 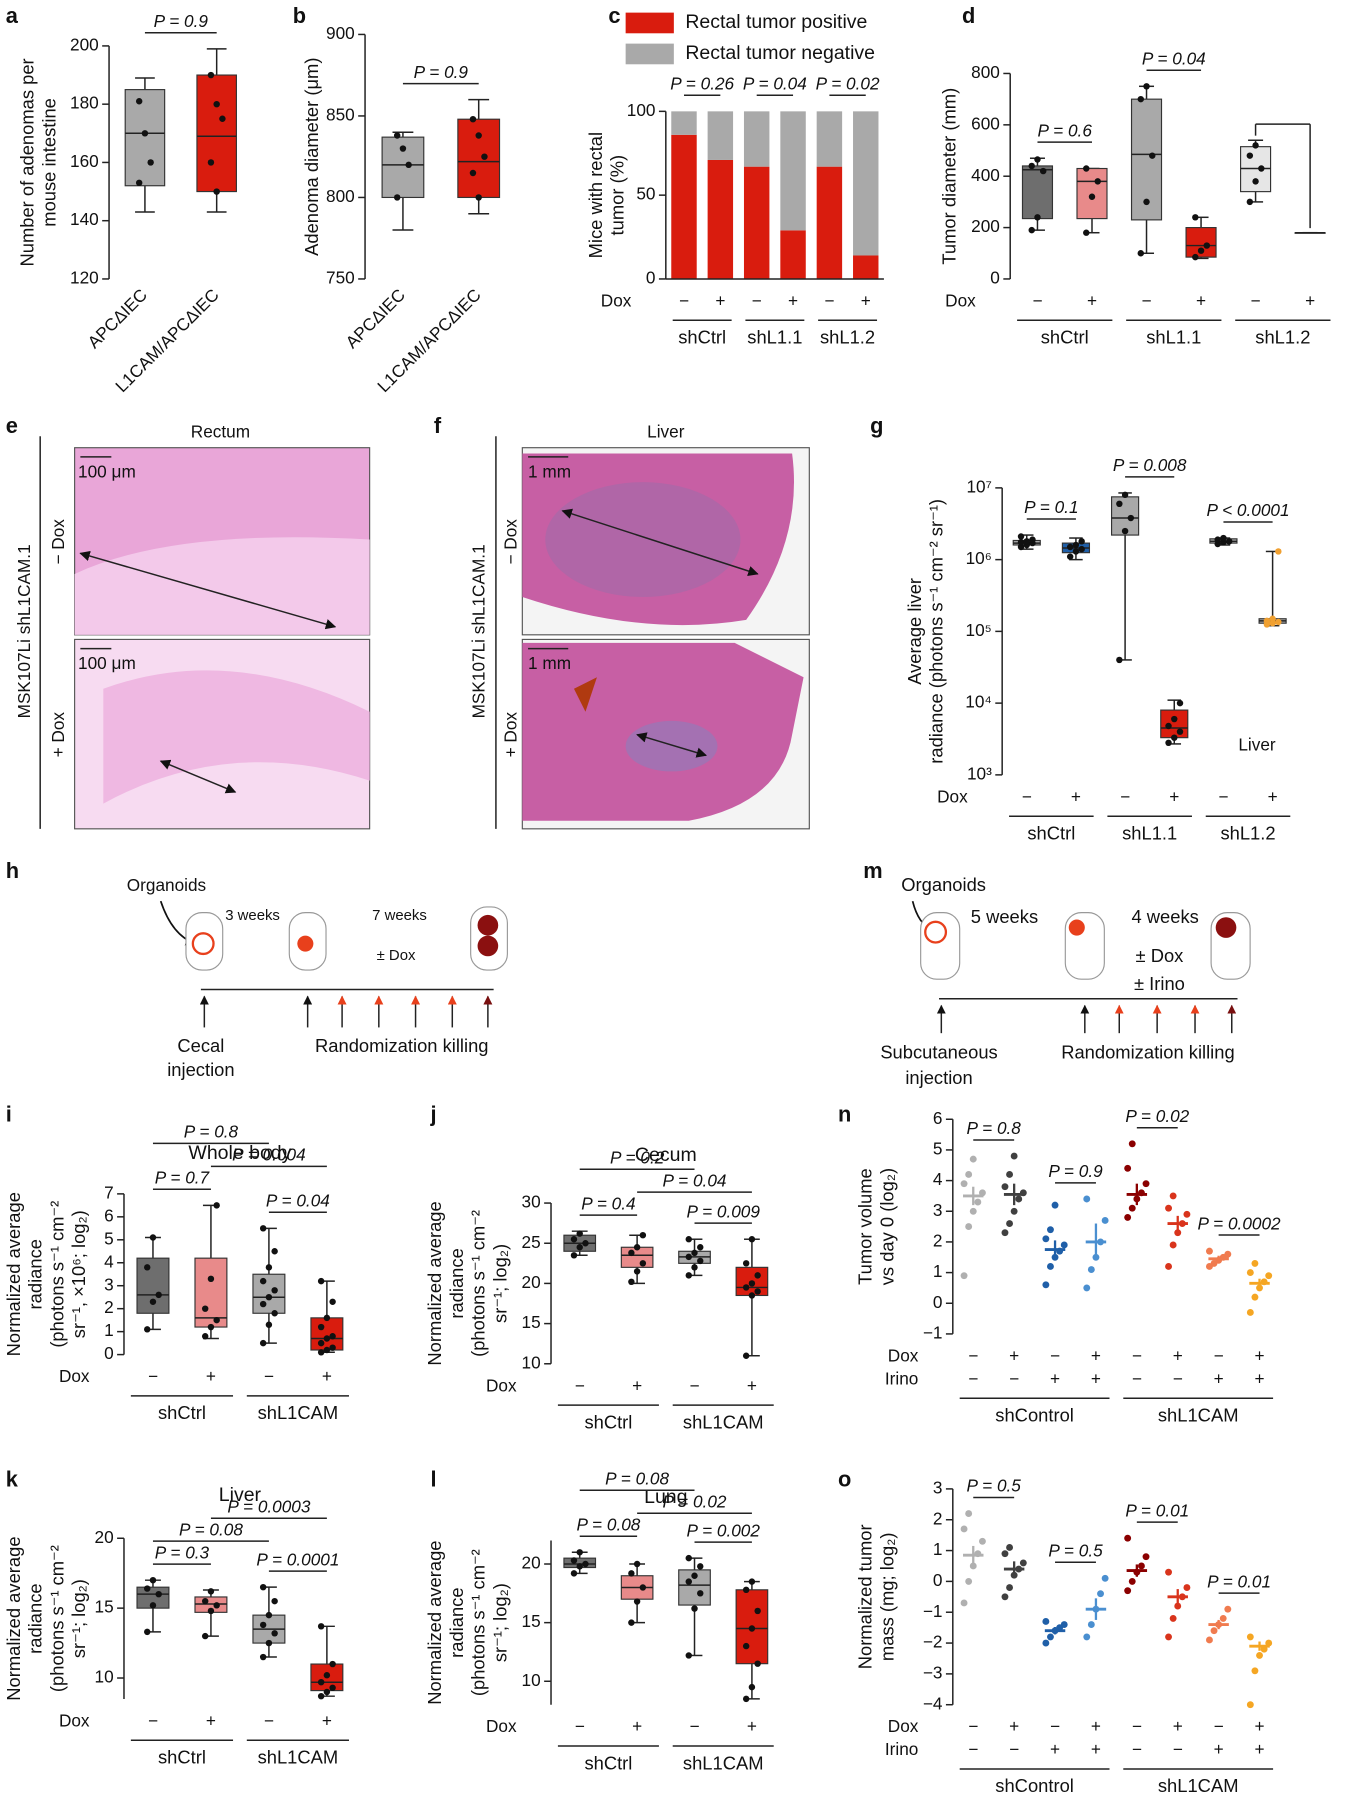 What do you see at coordinates (608, 1421) in the screenshot?
I see `group-label: shCtrl` at bounding box center [608, 1421].